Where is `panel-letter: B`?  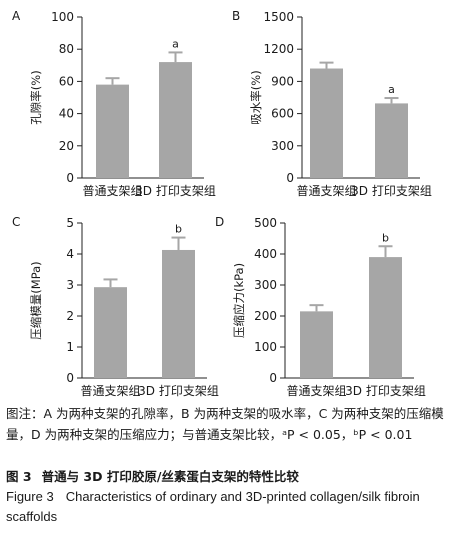
panel-letter: B is located at coordinates (236, 16).